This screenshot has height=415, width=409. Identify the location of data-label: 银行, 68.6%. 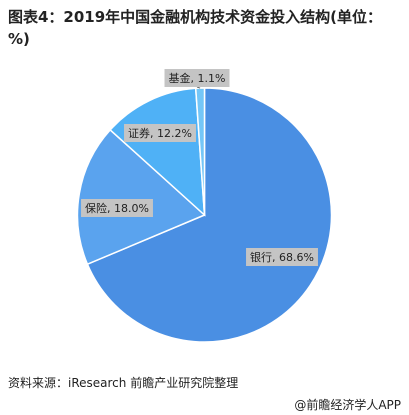
(282, 257).